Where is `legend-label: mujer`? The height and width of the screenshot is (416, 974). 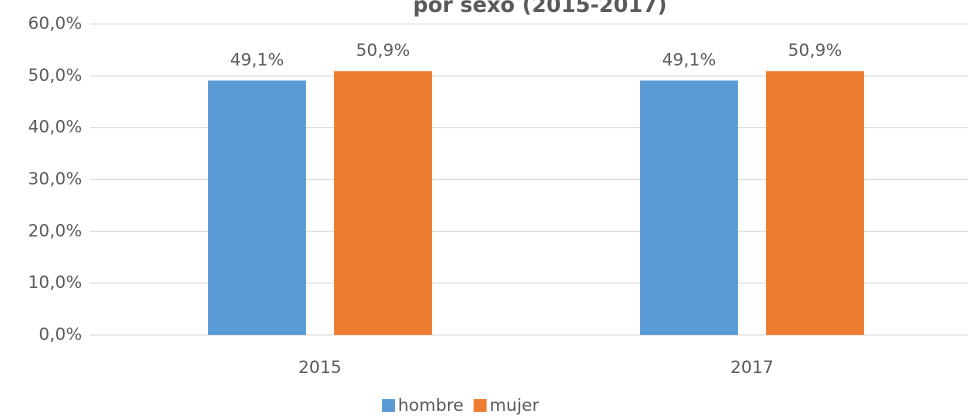
legend-label: mujer is located at coordinates (515, 406).